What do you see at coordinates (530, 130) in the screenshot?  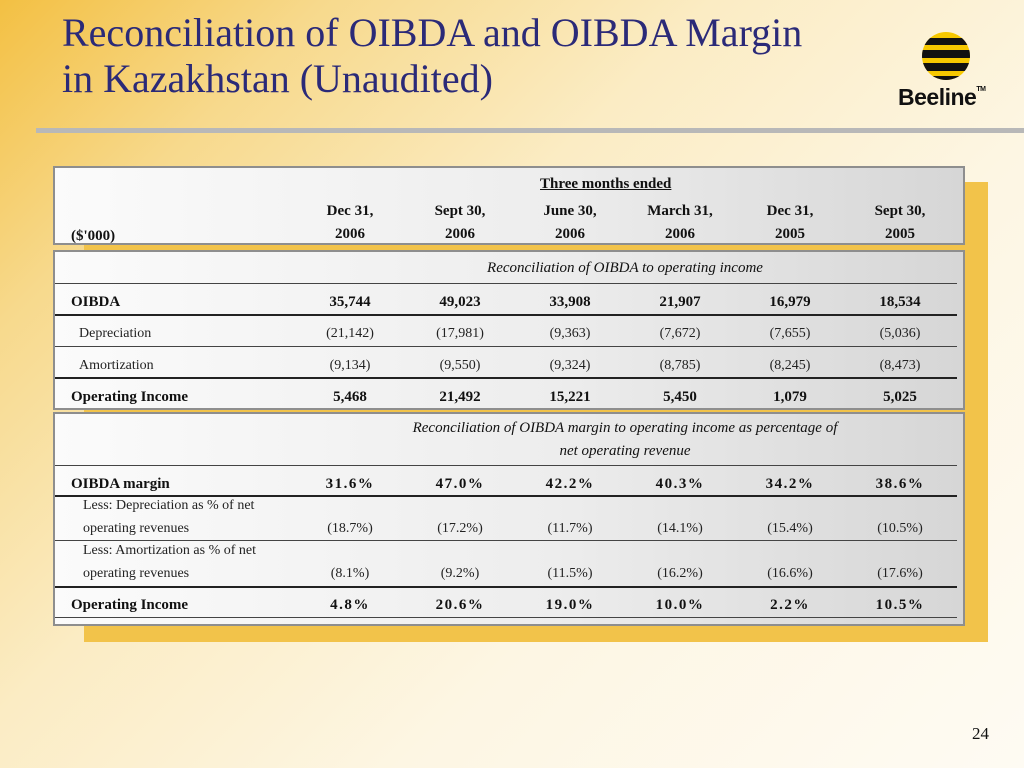 I see `title-divider` at bounding box center [530, 130].